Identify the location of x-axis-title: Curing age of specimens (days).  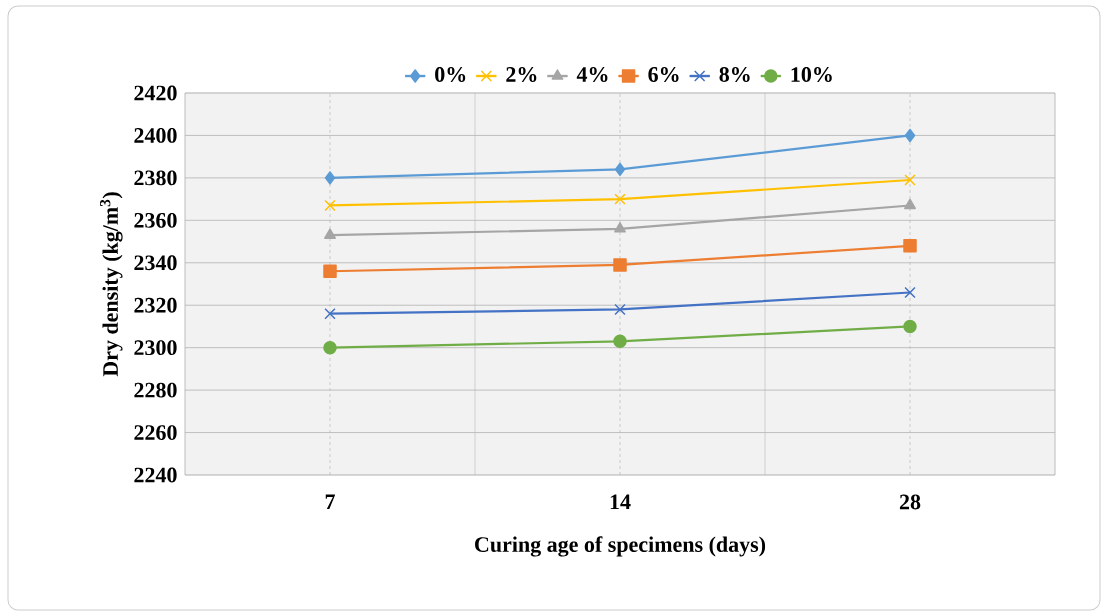
(620, 546).